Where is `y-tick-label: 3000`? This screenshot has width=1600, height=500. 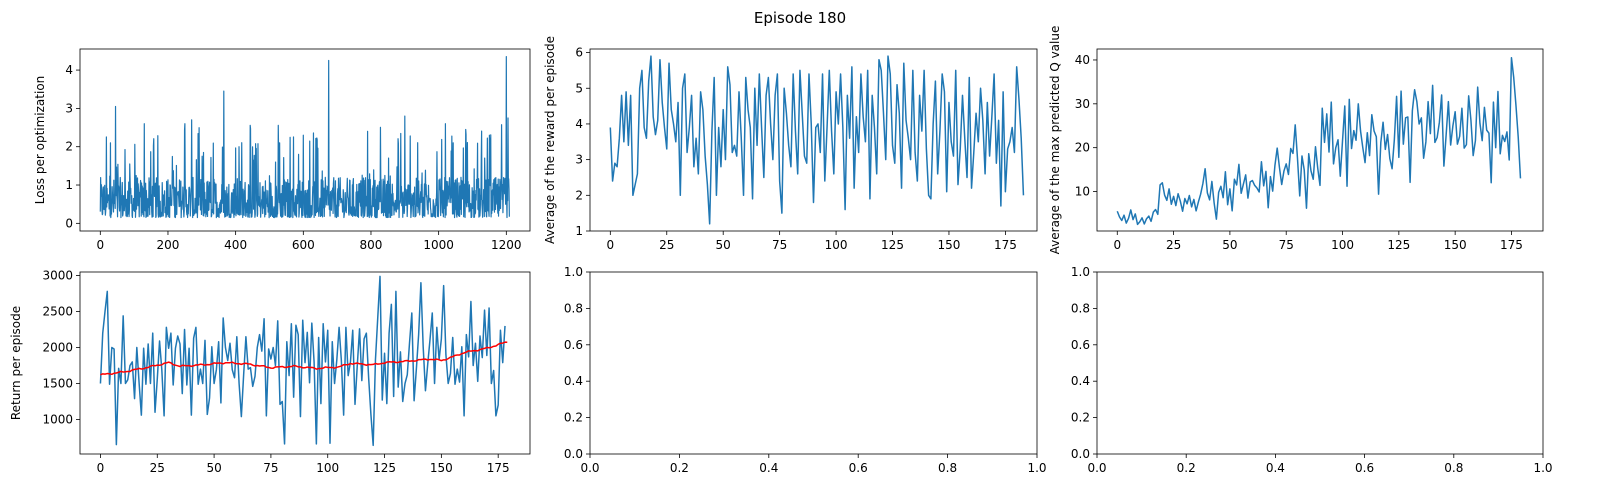
y-tick-label: 3000 is located at coordinates (57, 276).